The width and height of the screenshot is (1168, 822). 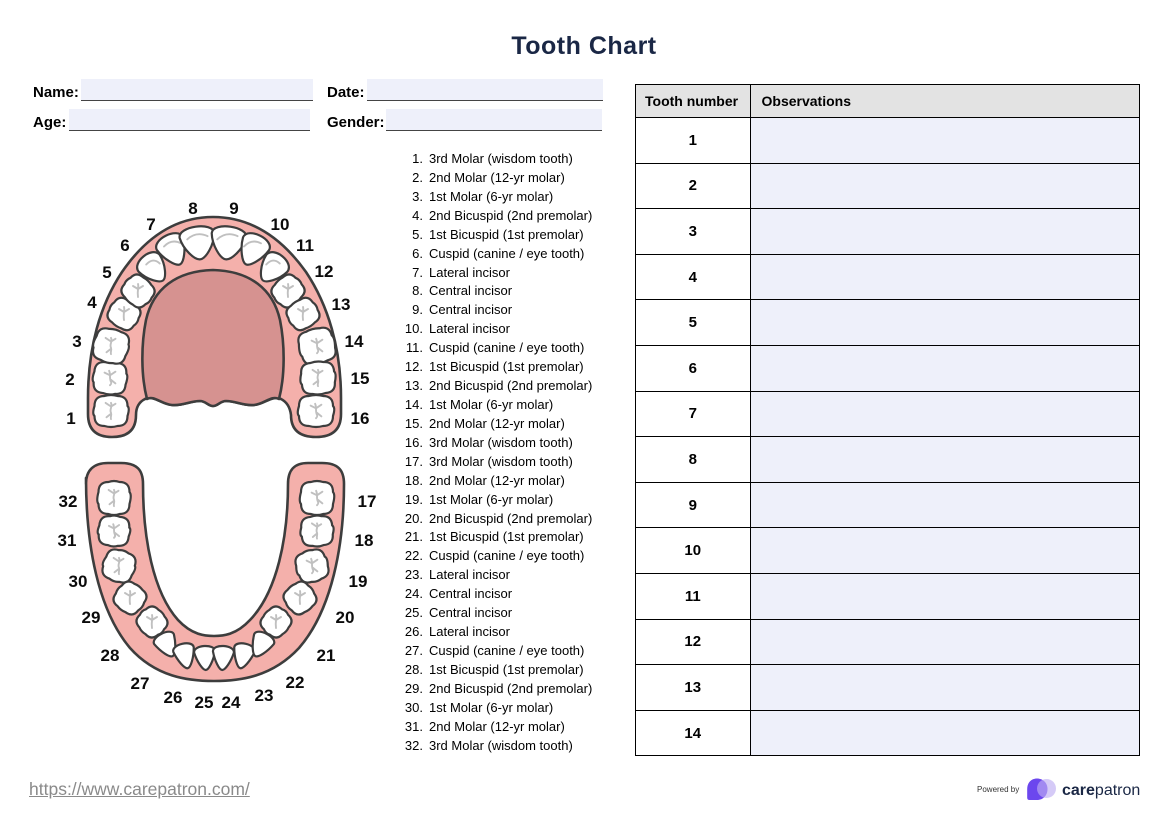 I want to click on svg-text: 10, so click(x=280, y=224).